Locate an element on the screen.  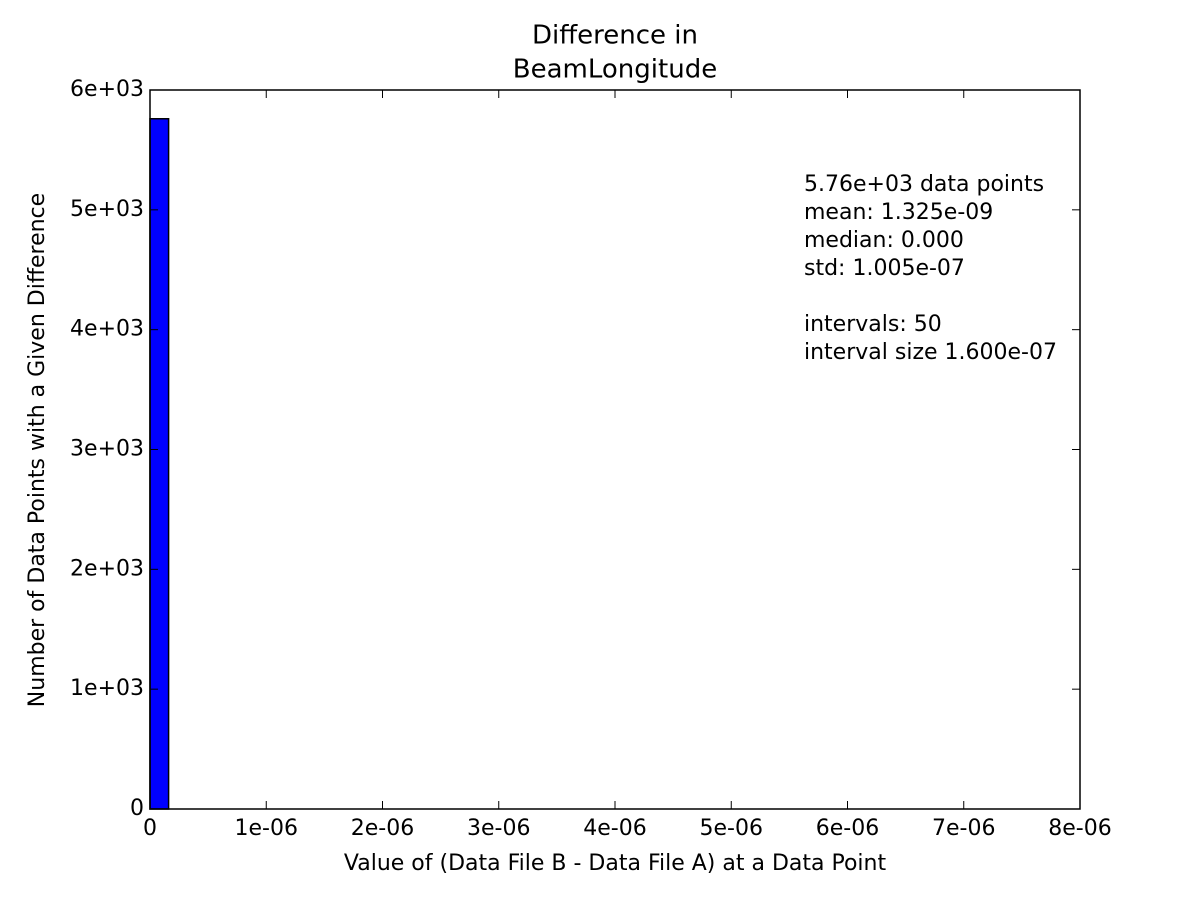
y-tick-label: 4e+03 is located at coordinates (107, 329).